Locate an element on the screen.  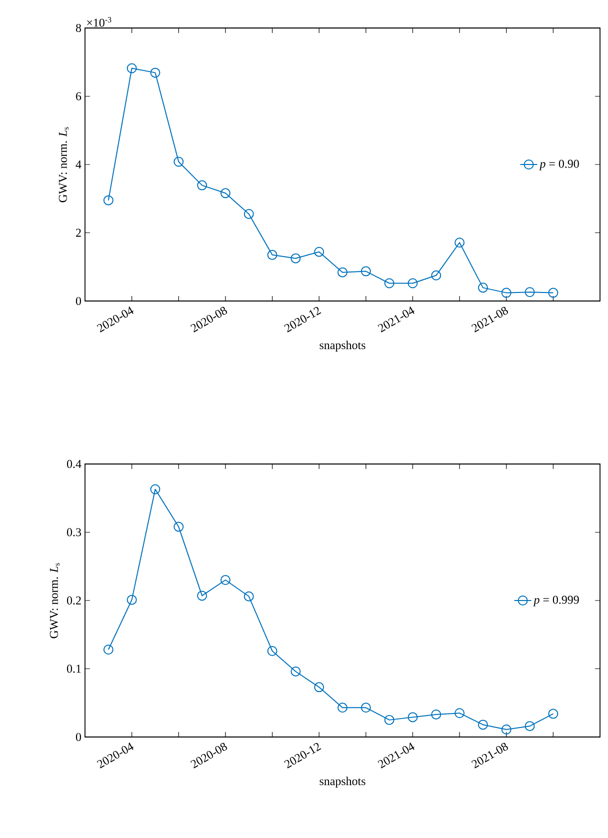
legend-label: p = 0.90 is located at coordinates (559, 165).